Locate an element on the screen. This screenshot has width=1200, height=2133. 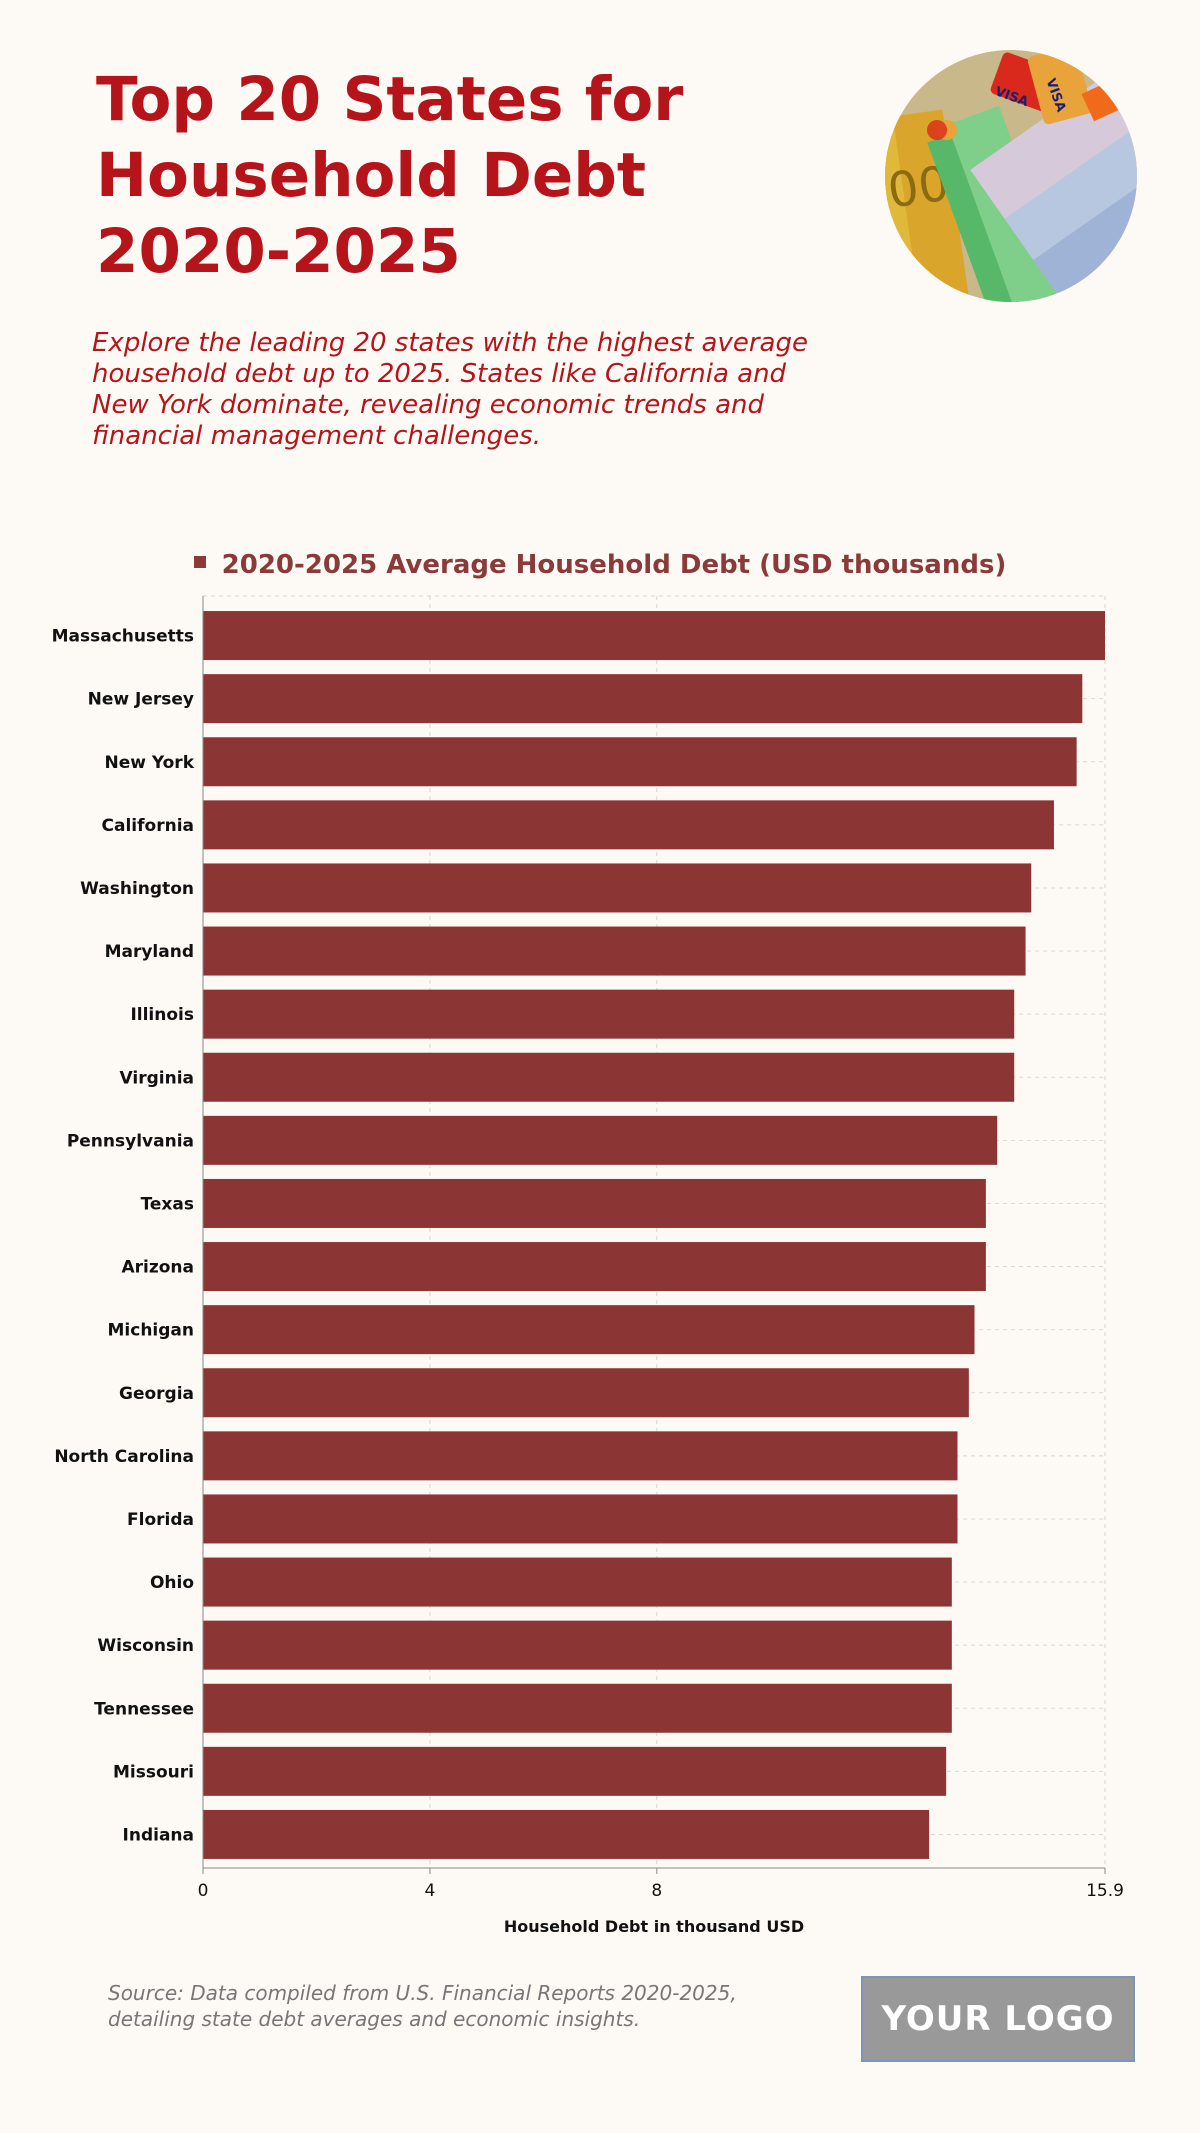
y-tick-label: Ohio is located at coordinates (172, 1583).